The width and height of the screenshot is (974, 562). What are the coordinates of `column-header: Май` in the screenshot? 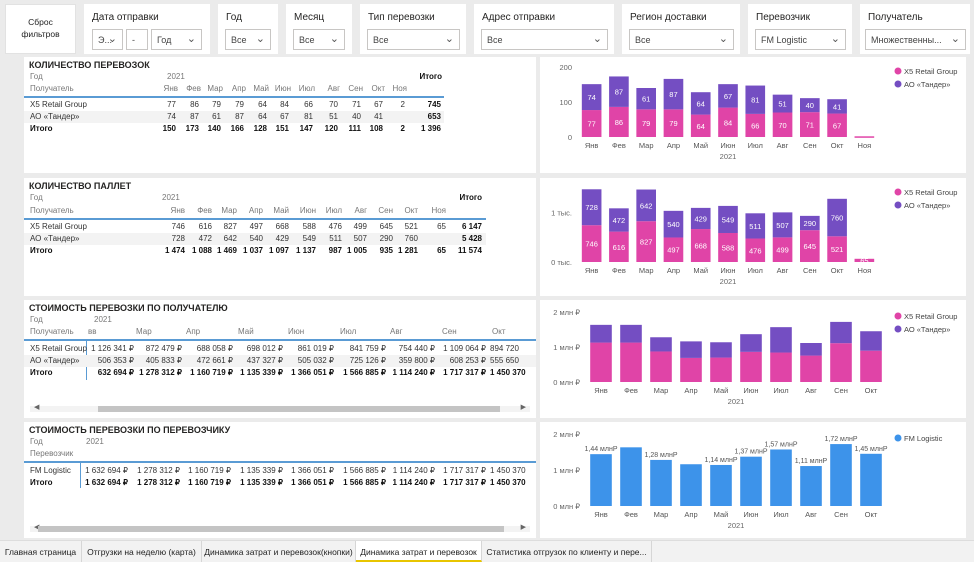 It's located at (261, 88).